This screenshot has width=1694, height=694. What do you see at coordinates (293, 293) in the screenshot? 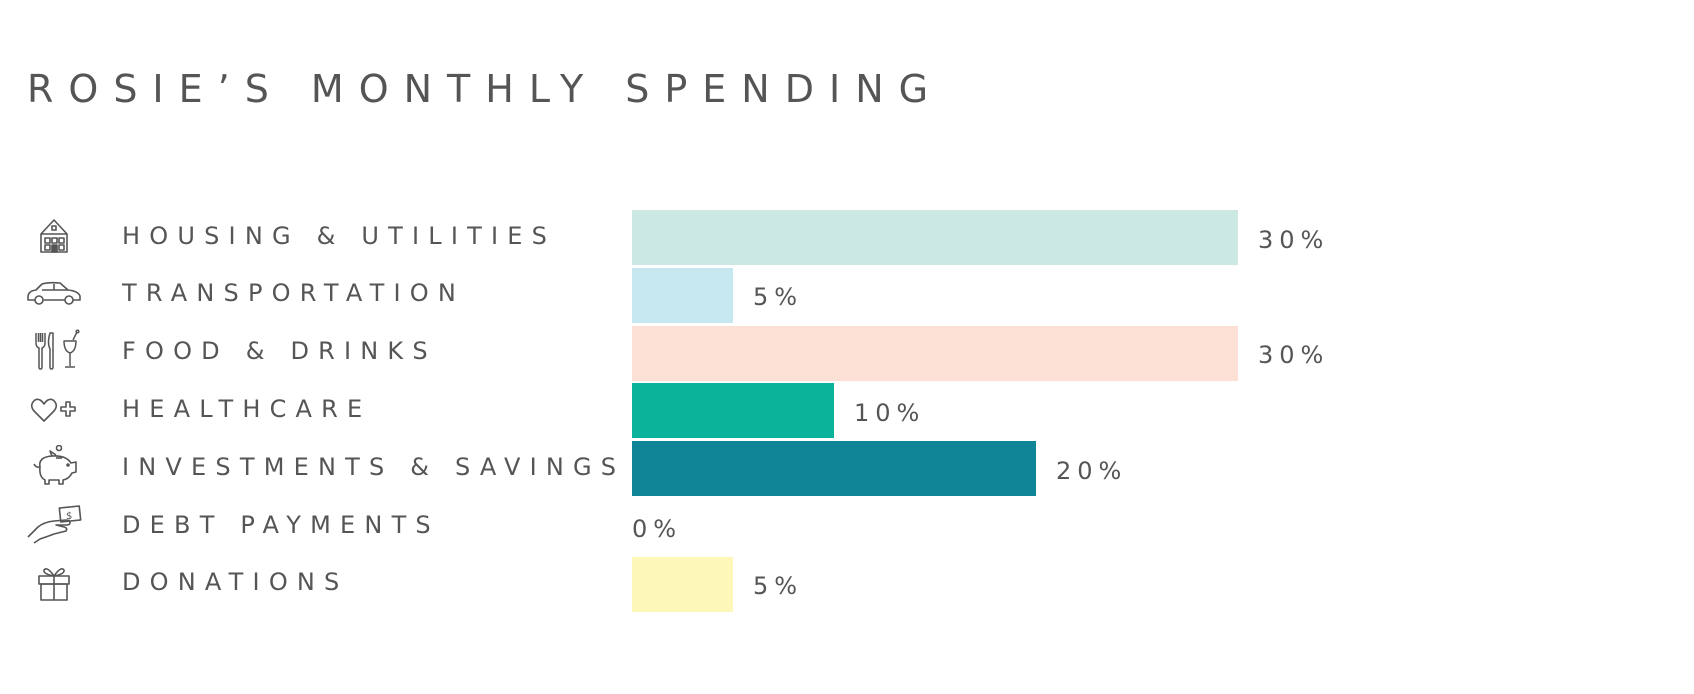
I see `category-label: TRANSPORTATION` at bounding box center [293, 293].